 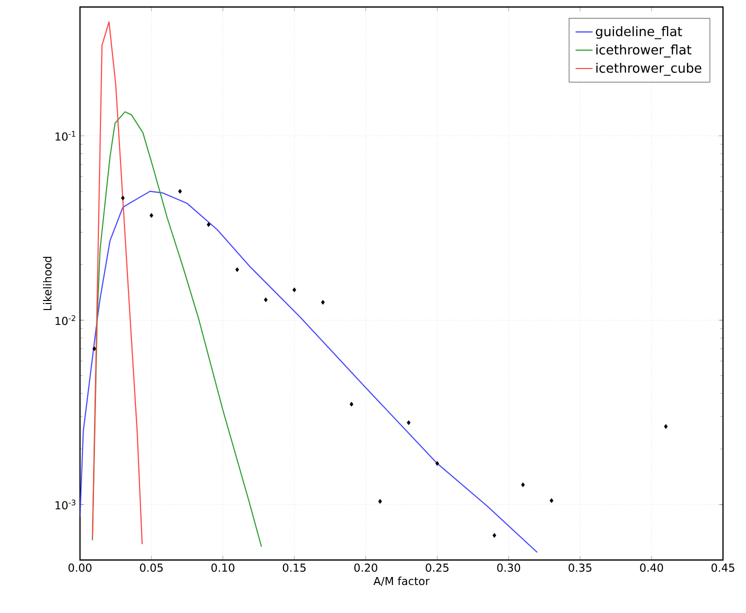 What do you see at coordinates (117, 283) in the screenshot?
I see `line-series` at bounding box center [117, 283].